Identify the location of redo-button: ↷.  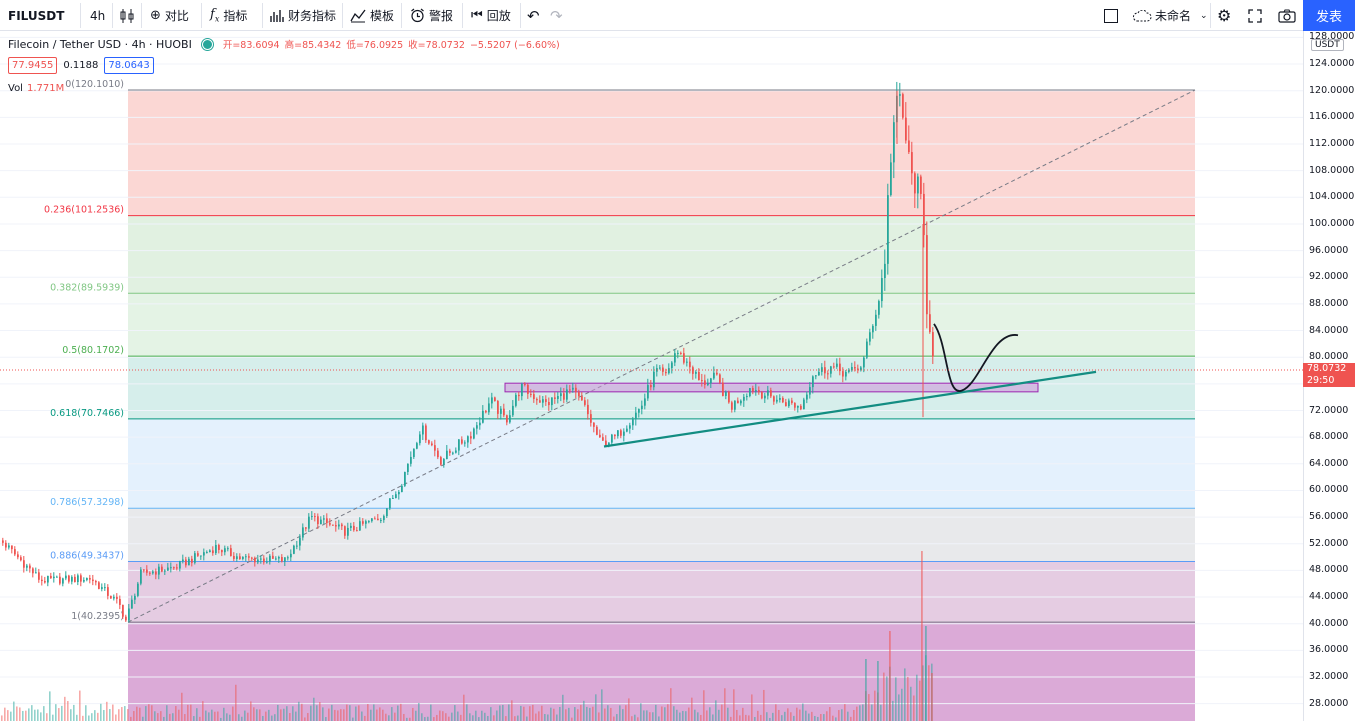
(556, 15).